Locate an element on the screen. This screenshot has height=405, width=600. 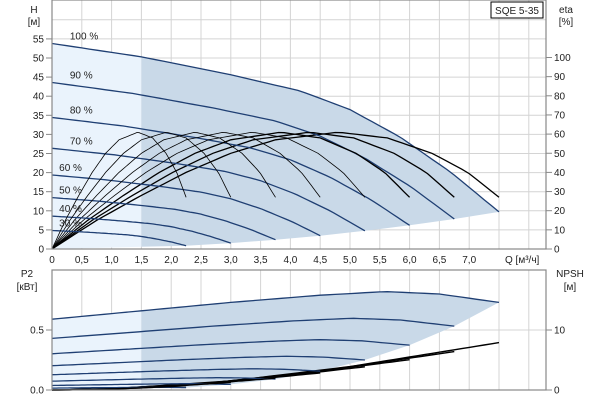
model-label: SQE 5-35 is located at coordinates (517, 11).